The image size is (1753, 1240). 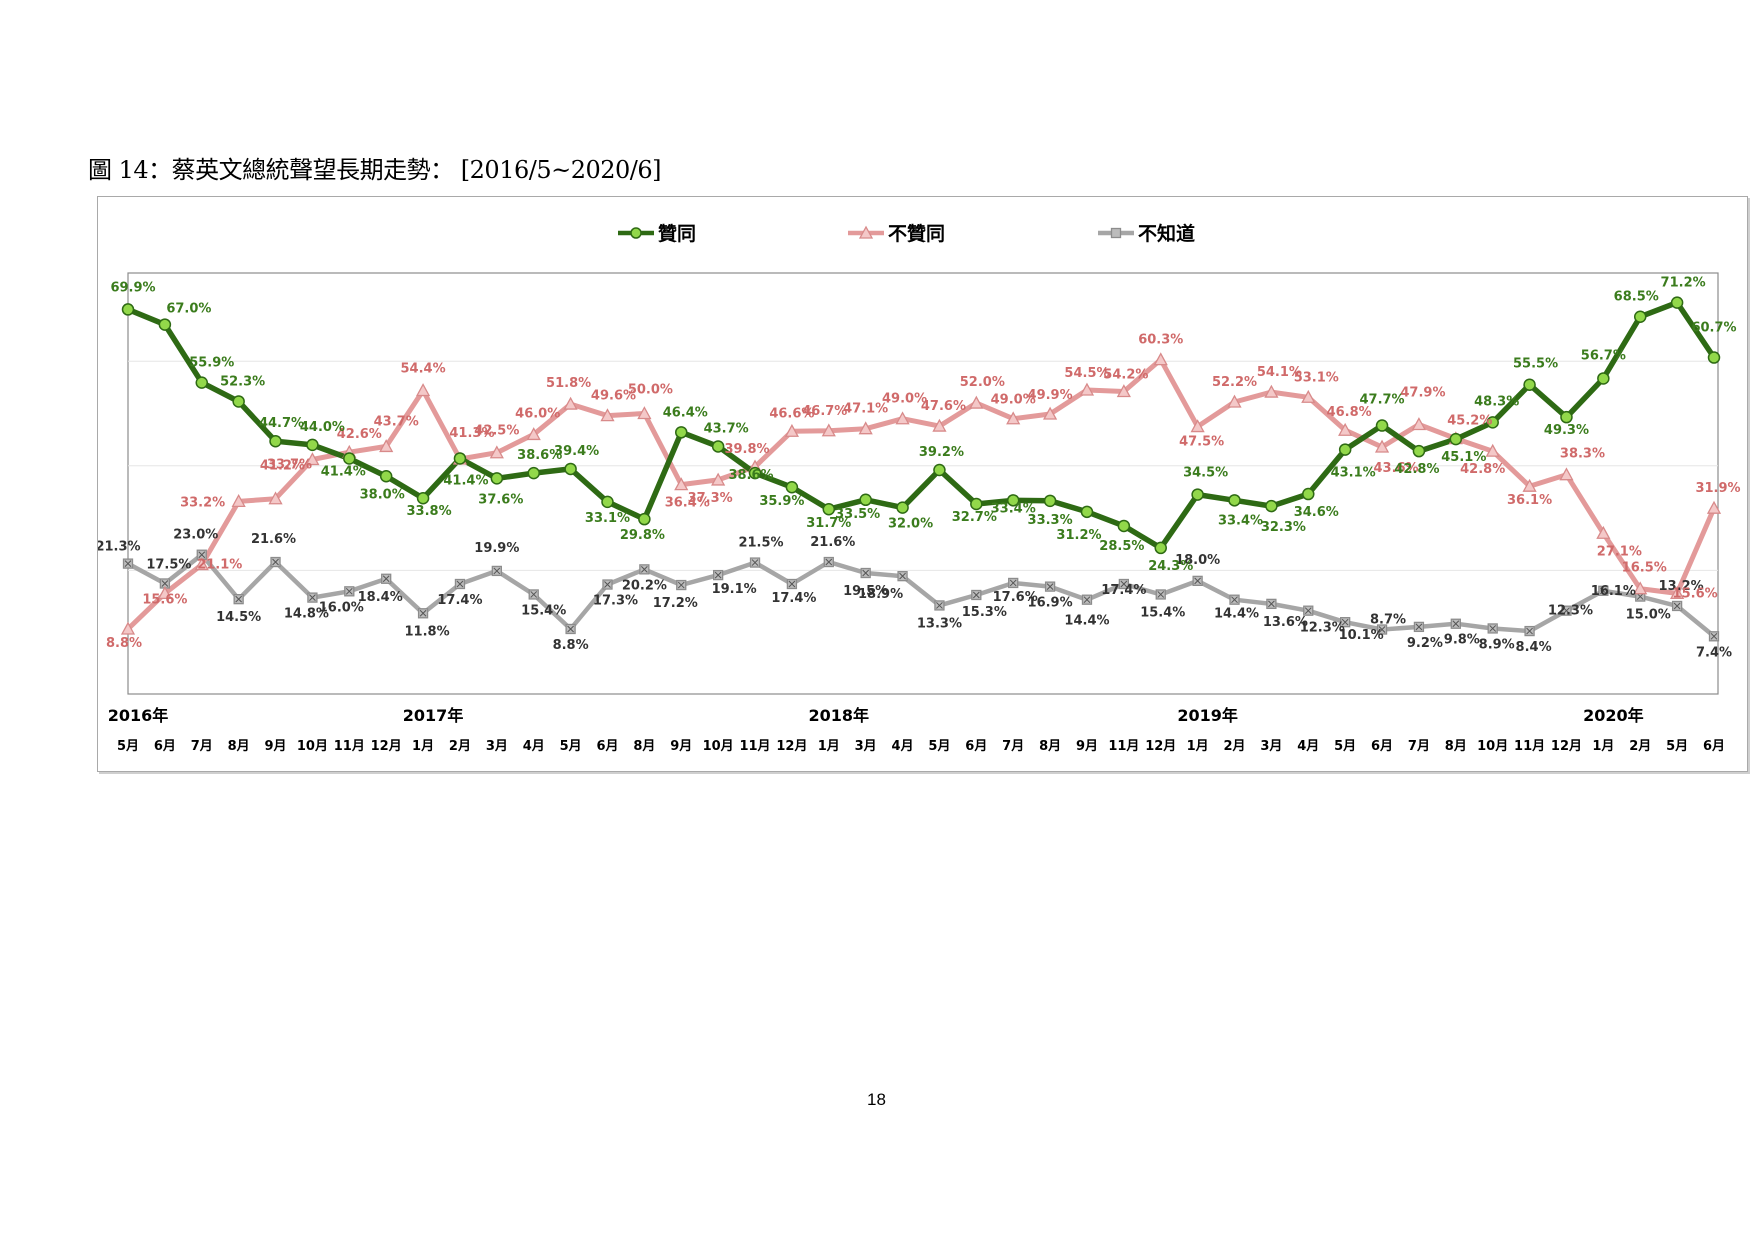 What do you see at coordinates (839, 715) in the screenshot?
I see `year-label: 2018年` at bounding box center [839, 715].